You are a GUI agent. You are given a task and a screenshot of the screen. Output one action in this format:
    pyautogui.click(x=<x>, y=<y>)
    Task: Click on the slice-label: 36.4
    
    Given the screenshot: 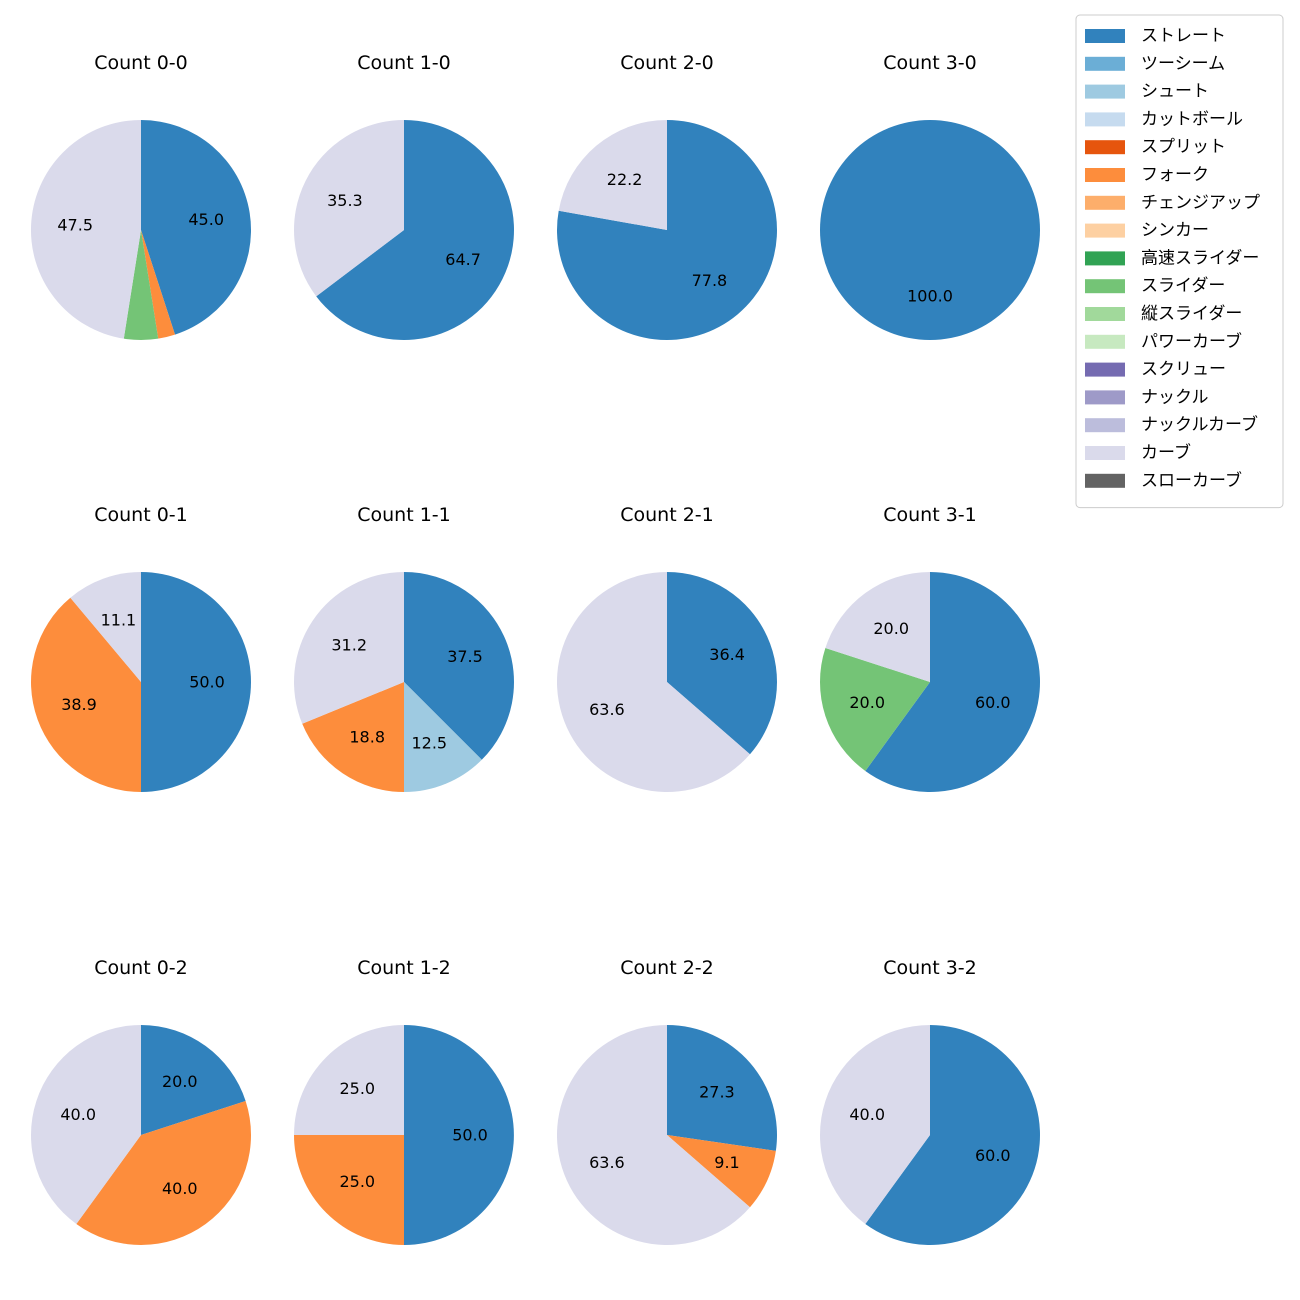 What is the action you would take?
    pyautogui.click(x=727, y=654)
    